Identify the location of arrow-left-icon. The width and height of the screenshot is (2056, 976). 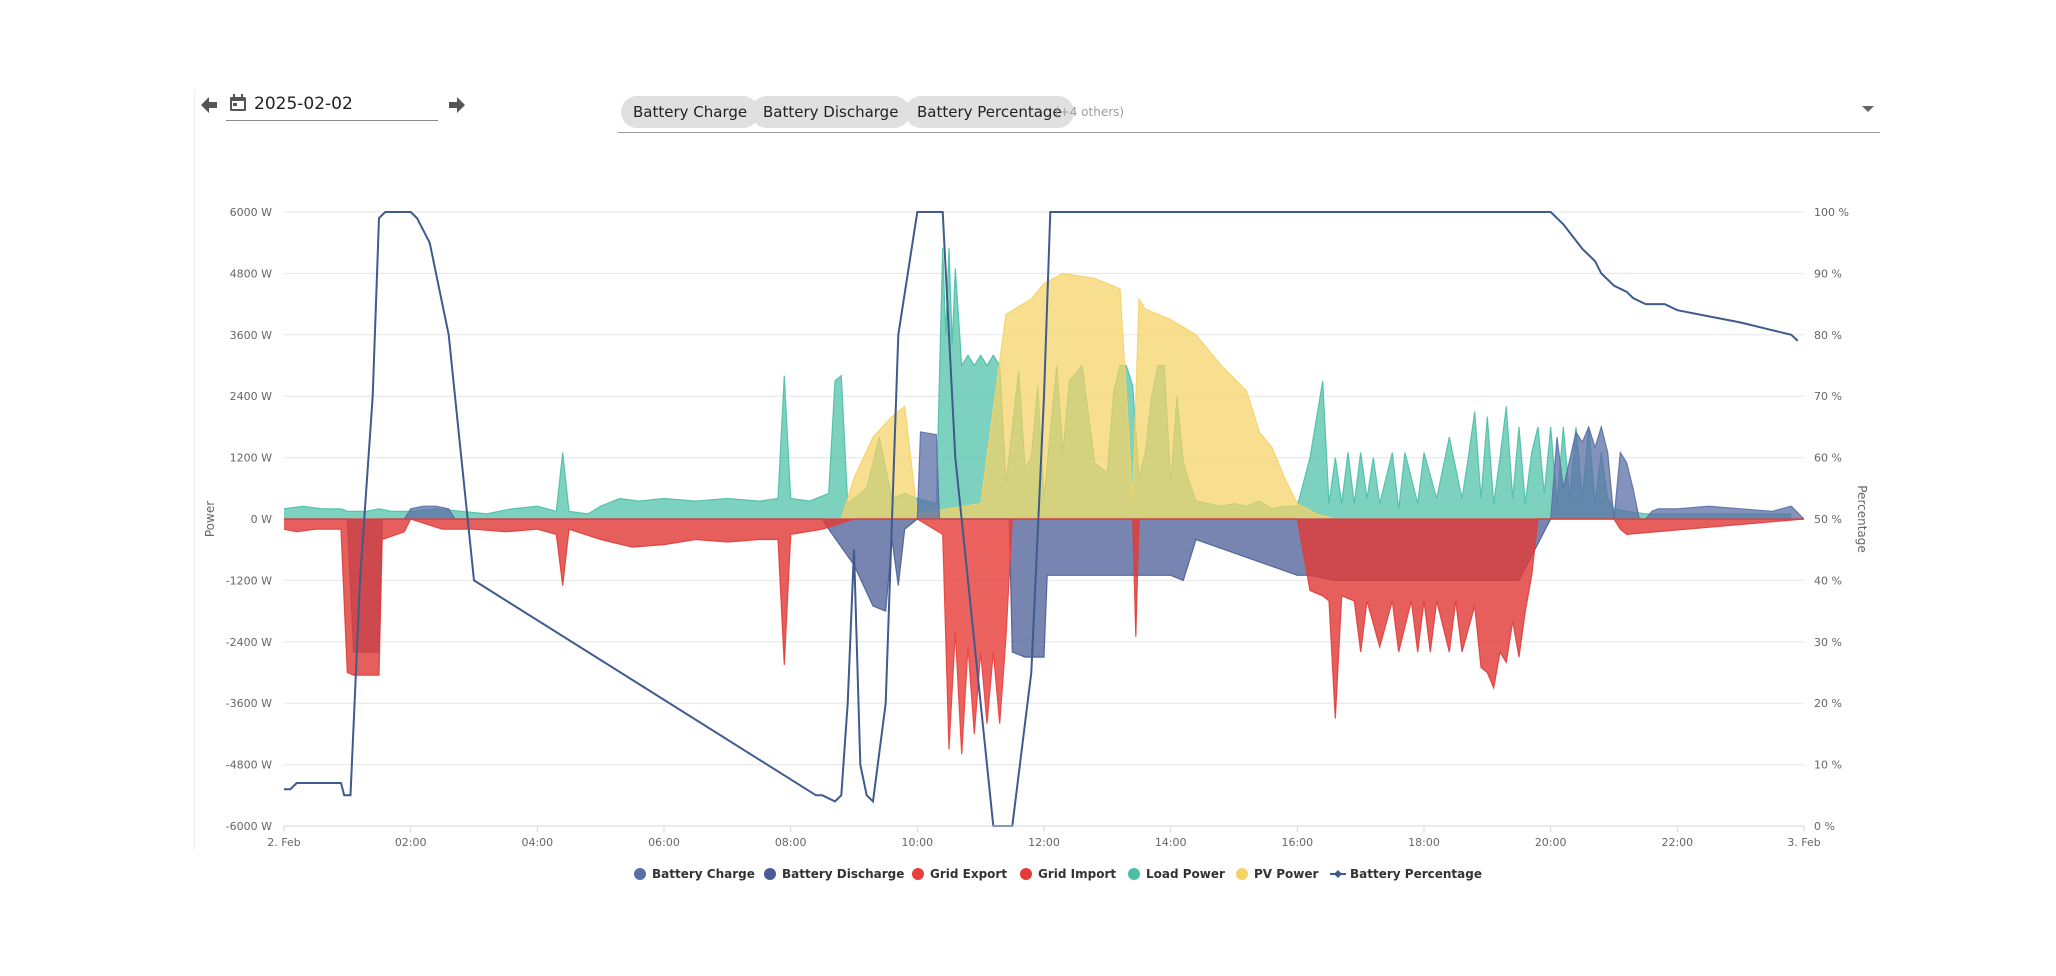
(209, 105).